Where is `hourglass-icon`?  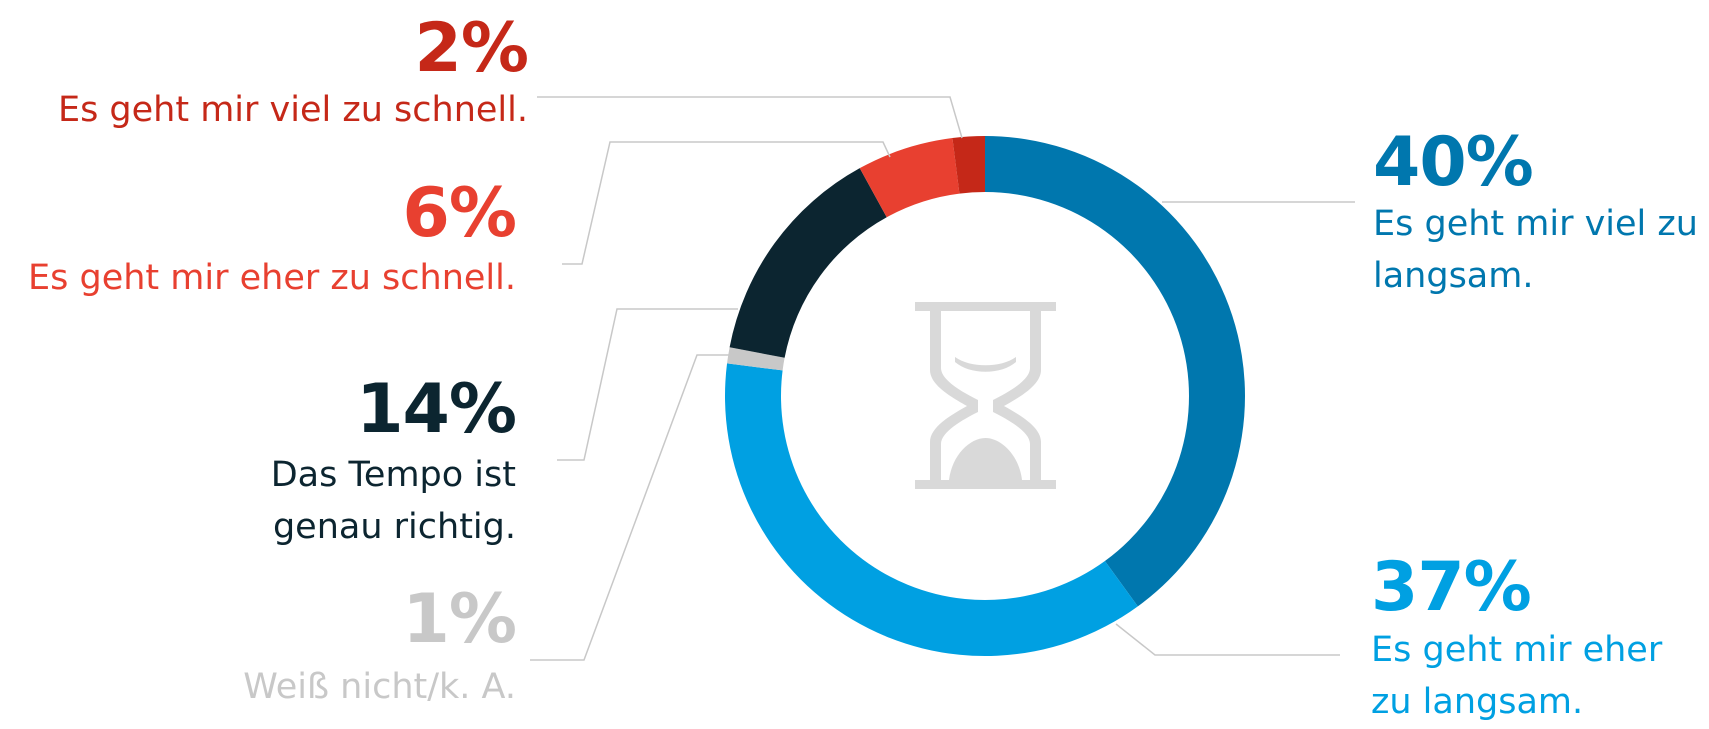
hourglass-icon is located at coordinates (985, 395).